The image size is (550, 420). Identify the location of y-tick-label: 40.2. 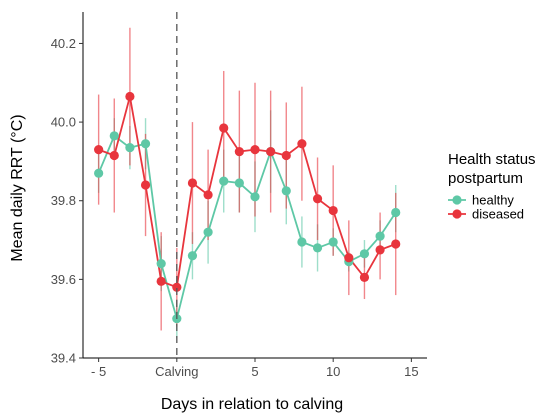
(63, 43).